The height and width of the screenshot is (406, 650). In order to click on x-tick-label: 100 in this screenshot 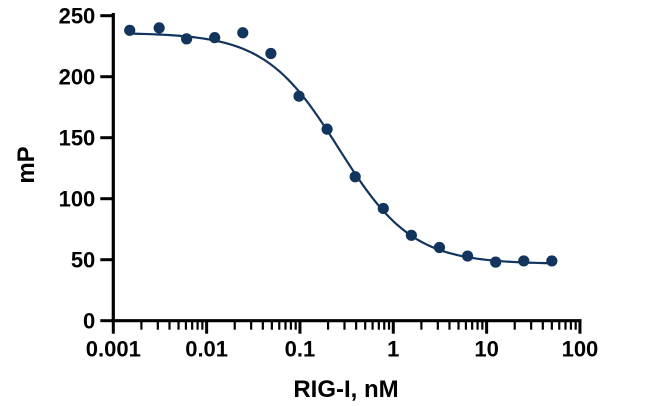, I will do `click(580, 349)`.